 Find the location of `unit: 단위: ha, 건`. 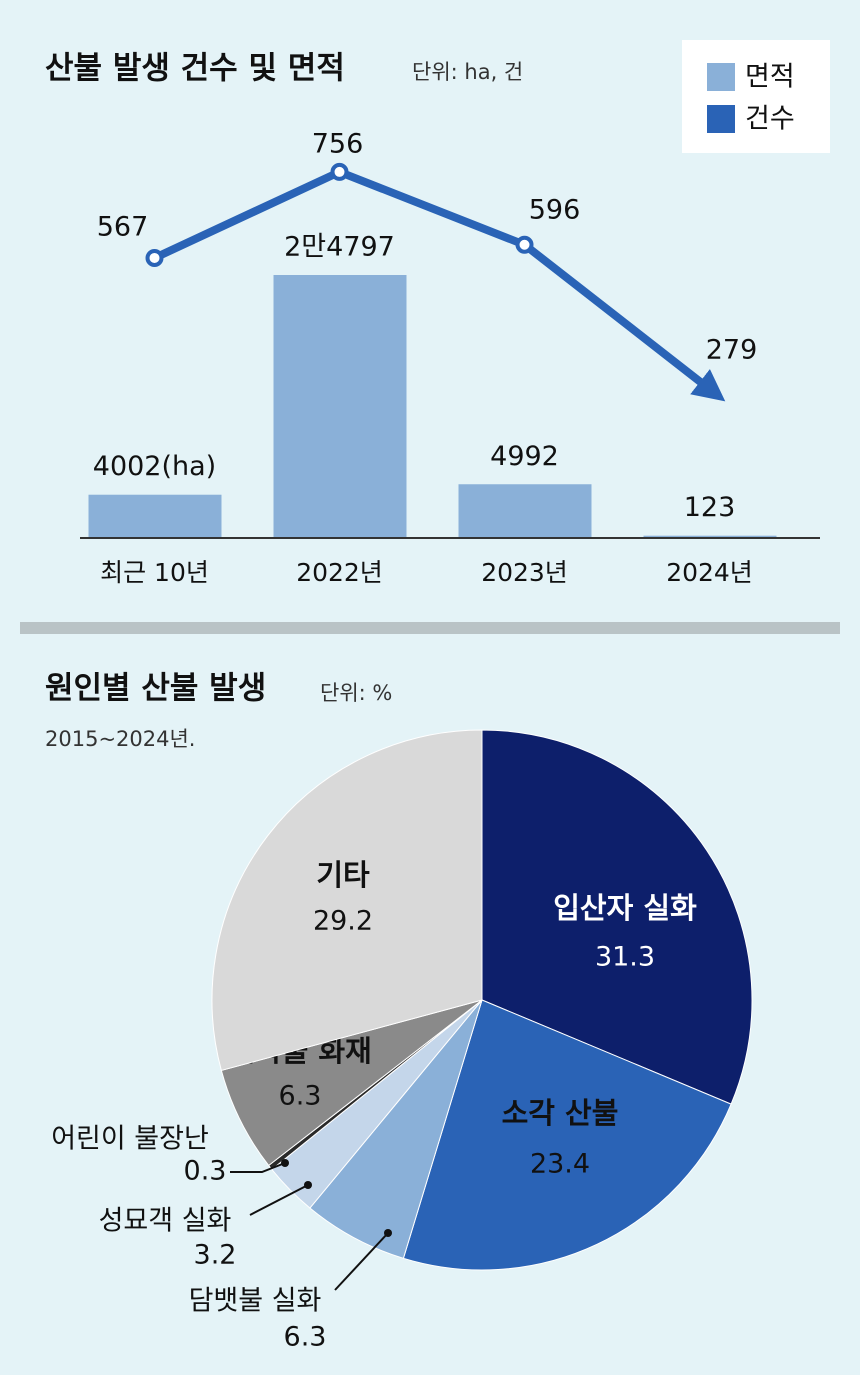

unit: 단위: ha, 건 is located at coordinates (467, 72).